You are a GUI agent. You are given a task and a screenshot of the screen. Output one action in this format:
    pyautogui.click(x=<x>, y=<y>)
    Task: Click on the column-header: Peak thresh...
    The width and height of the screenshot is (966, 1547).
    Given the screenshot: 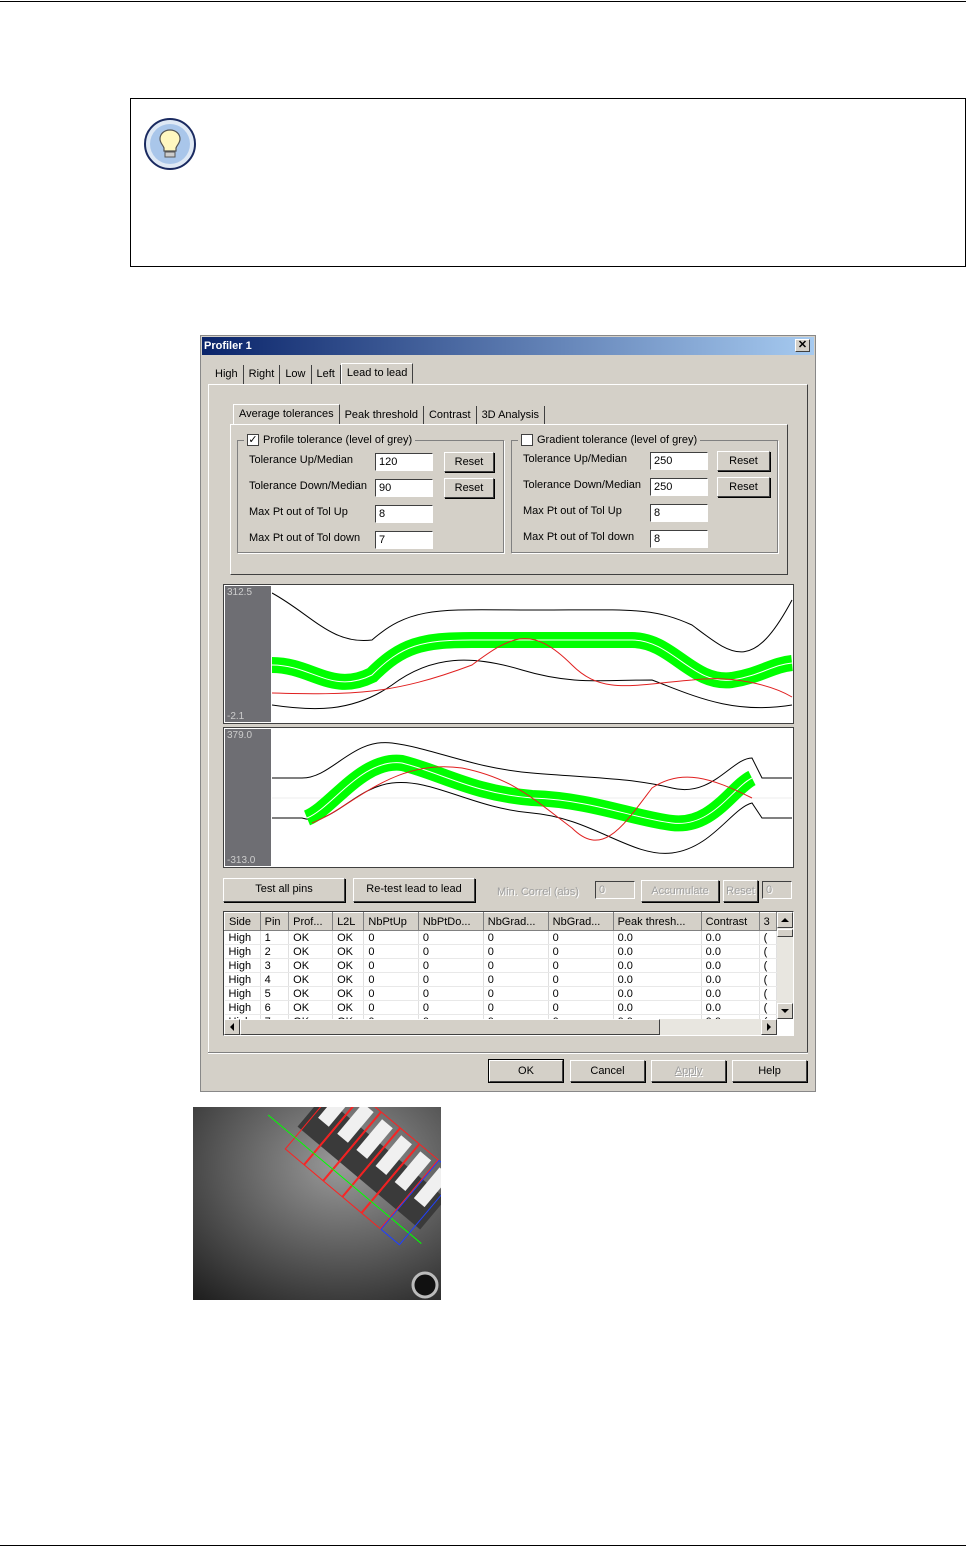 What is the action you would take?
    pyautogui.click(x=657, y=921)
    